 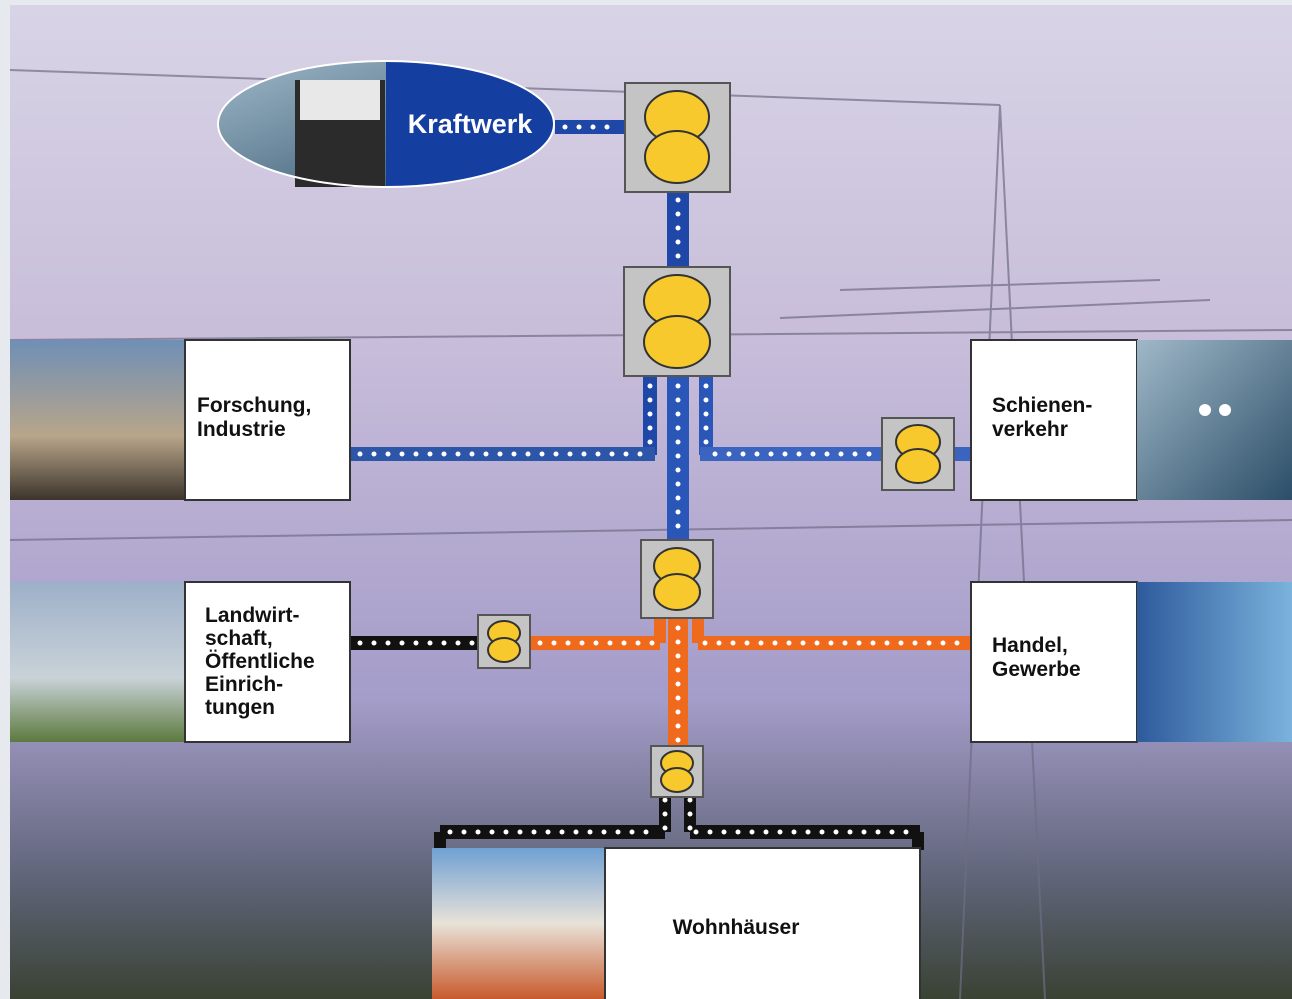 I want to click on node-label: Schienen-, so click(x=1042, y=405).